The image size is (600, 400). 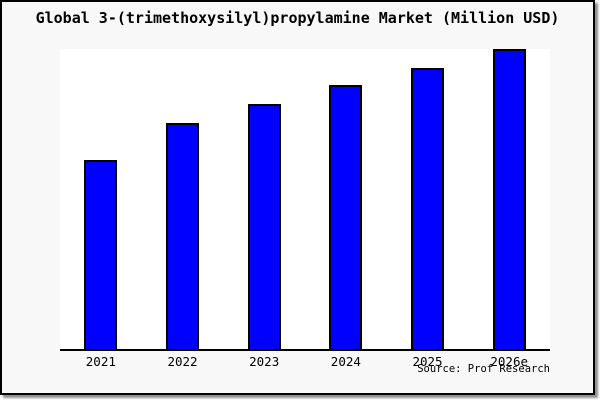 I want to click on bar-2023, so click(x=264, y=226).